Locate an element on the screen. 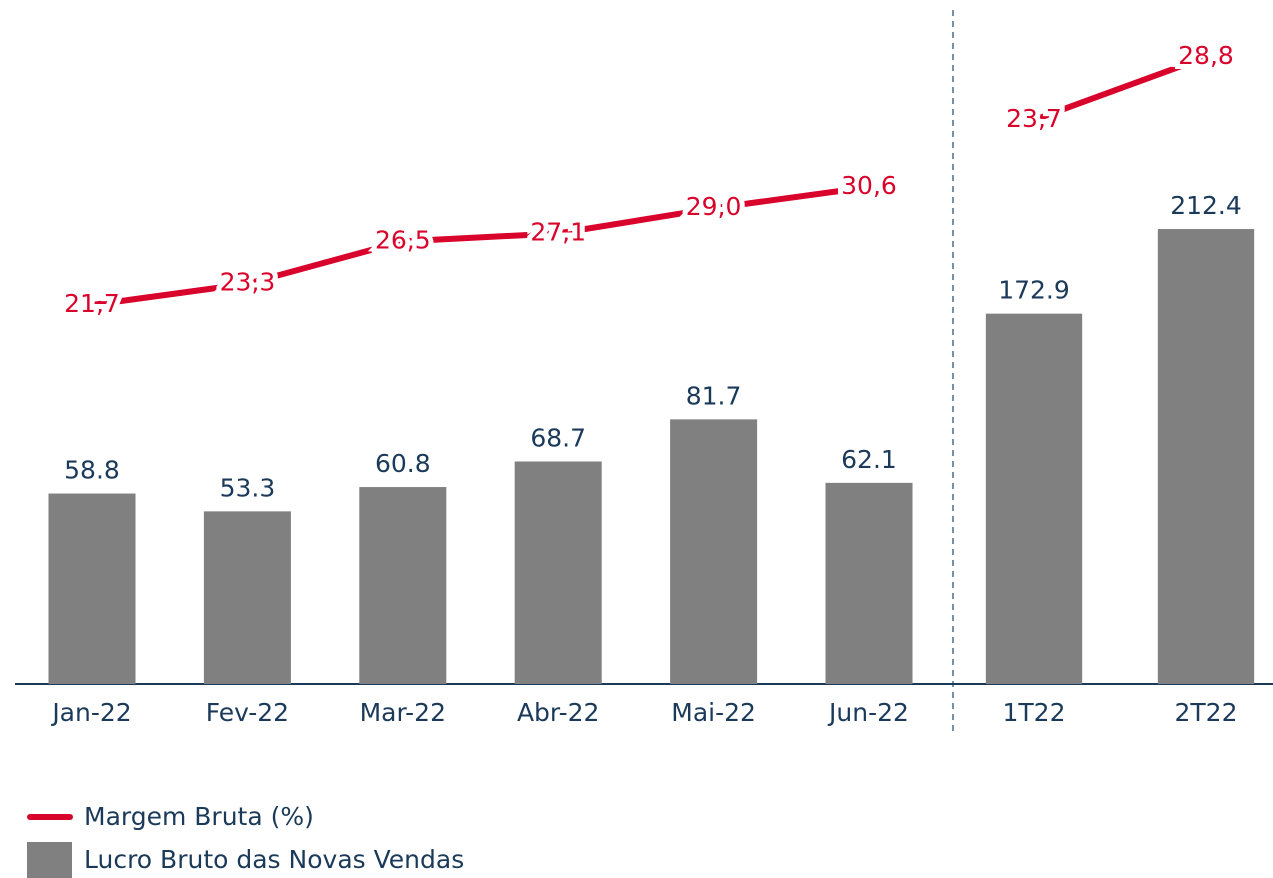  data-label: 81.7 is located at coordinates (714, 395).